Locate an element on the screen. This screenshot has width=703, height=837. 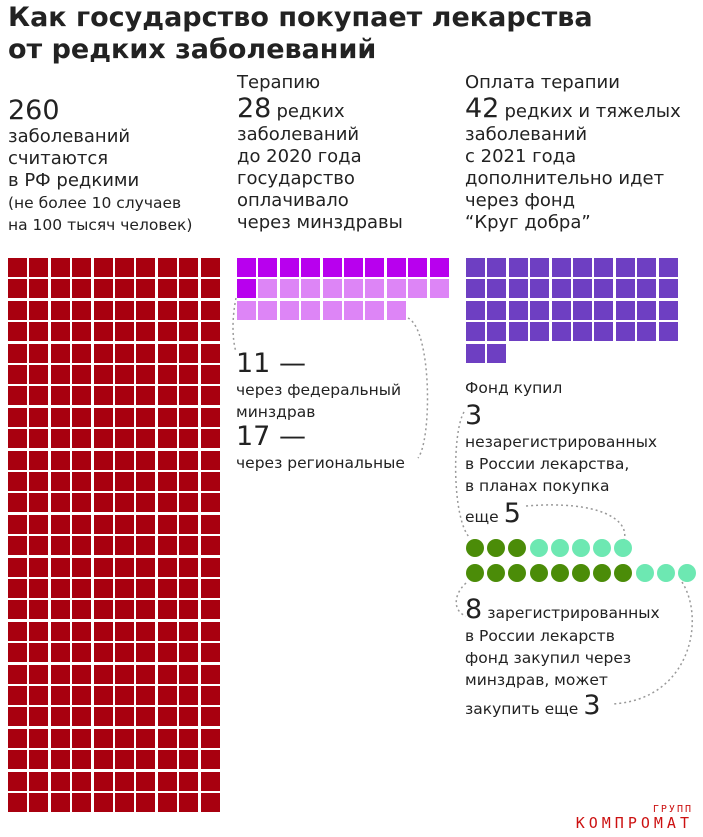
registered-count: 8 is located at coordinates (474, 609).